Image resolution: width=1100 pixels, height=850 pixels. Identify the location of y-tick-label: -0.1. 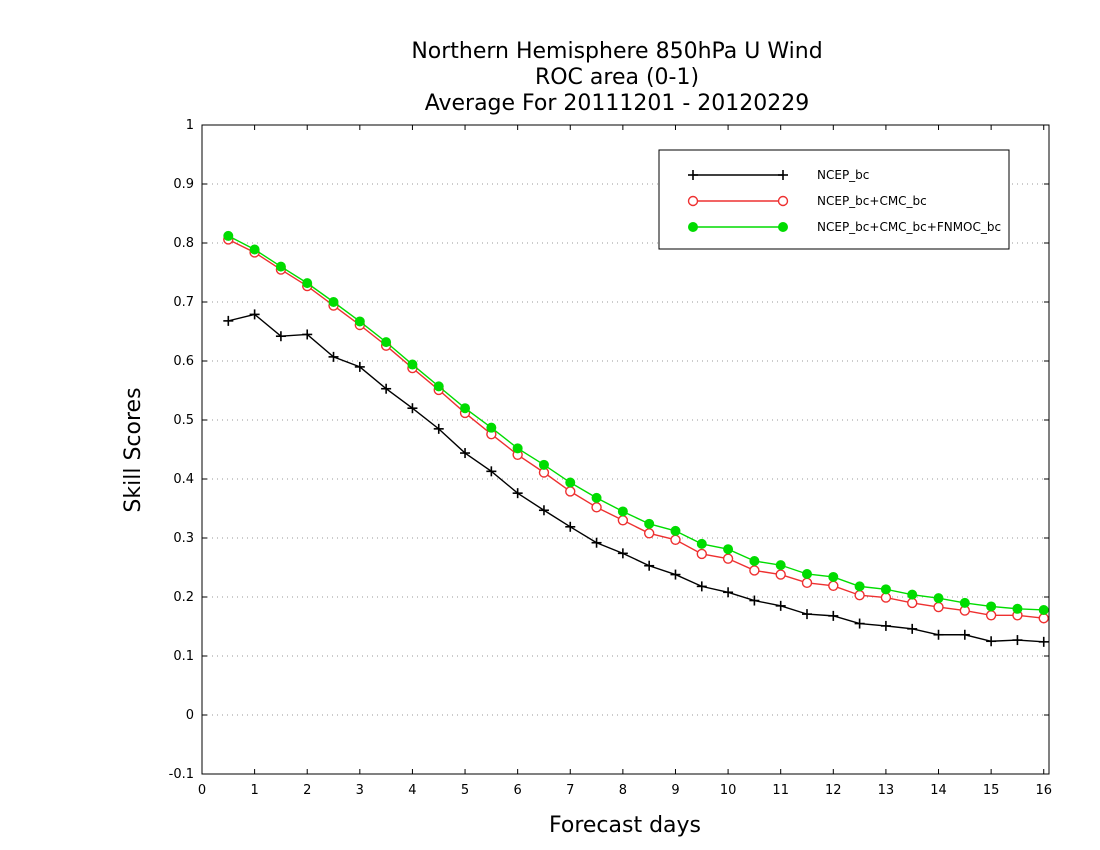
(181, 774).